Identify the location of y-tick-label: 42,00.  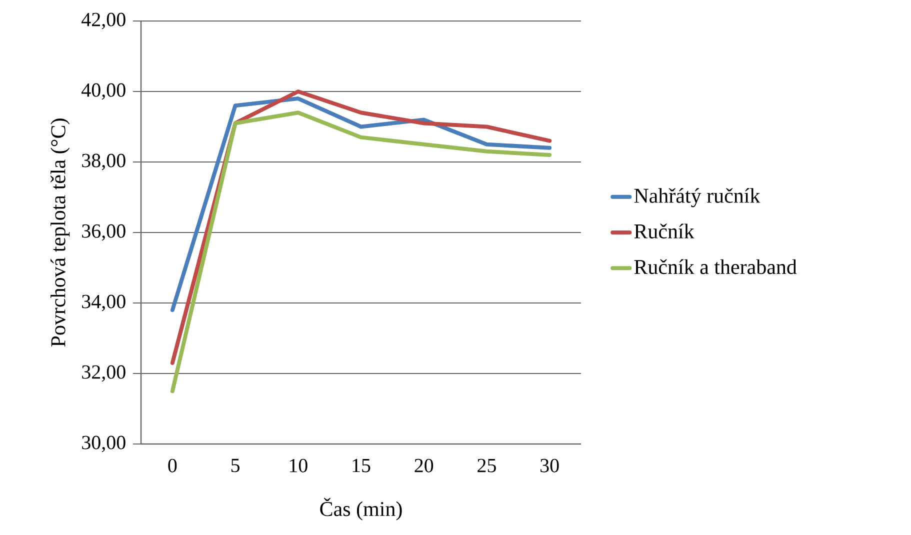
(104, 21).